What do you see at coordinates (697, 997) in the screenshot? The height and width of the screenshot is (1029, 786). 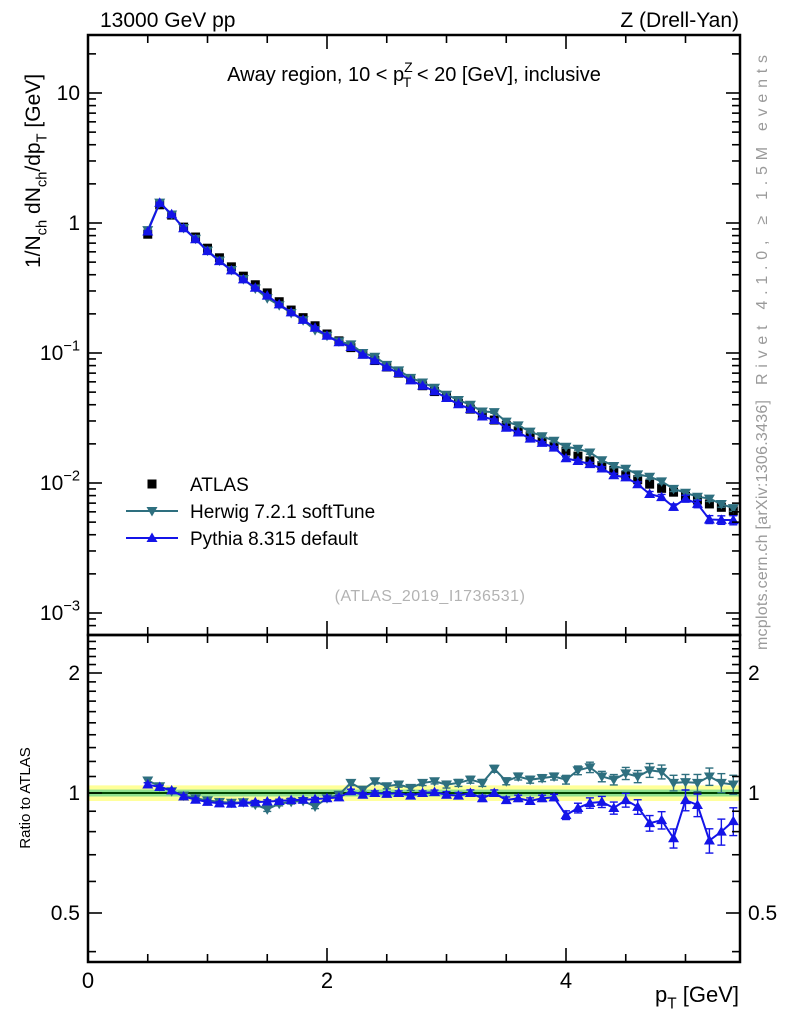 I see `x-axis-title: pT [GeV]` at bounding box center [697, 997].